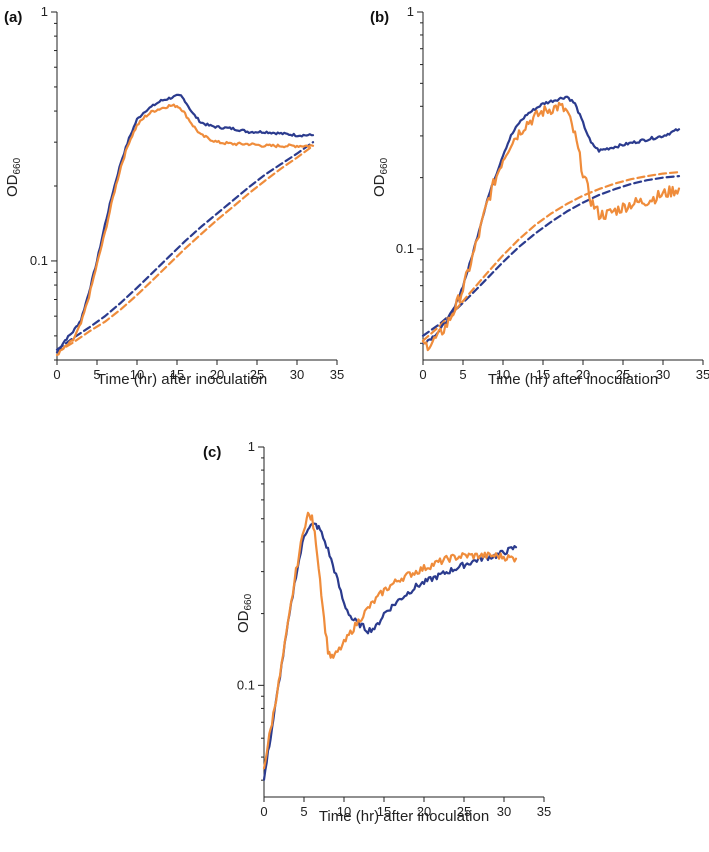  Describe the element at coordinates (573, 379) in the screenshot. I see `x-axis-title-b: Time (hr) after inoculation` at that location.